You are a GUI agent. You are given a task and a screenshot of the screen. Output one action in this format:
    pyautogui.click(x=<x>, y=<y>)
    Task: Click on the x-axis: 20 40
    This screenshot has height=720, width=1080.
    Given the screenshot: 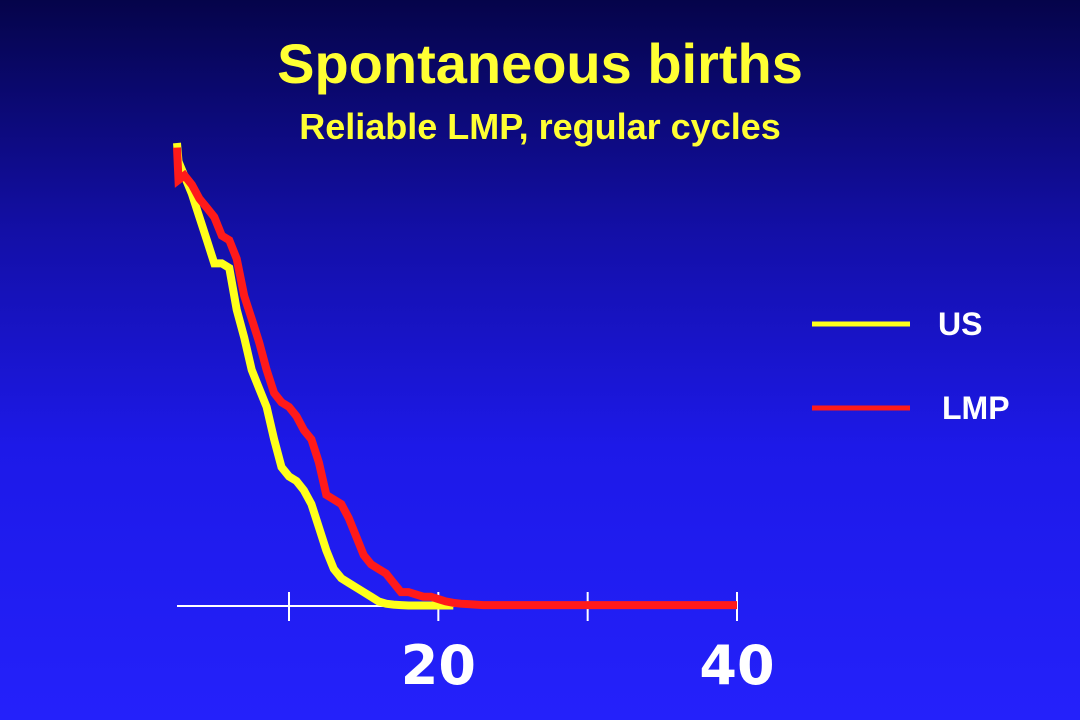 What is the action you would take?
    pyautogui.click(x=476, y=644)
    